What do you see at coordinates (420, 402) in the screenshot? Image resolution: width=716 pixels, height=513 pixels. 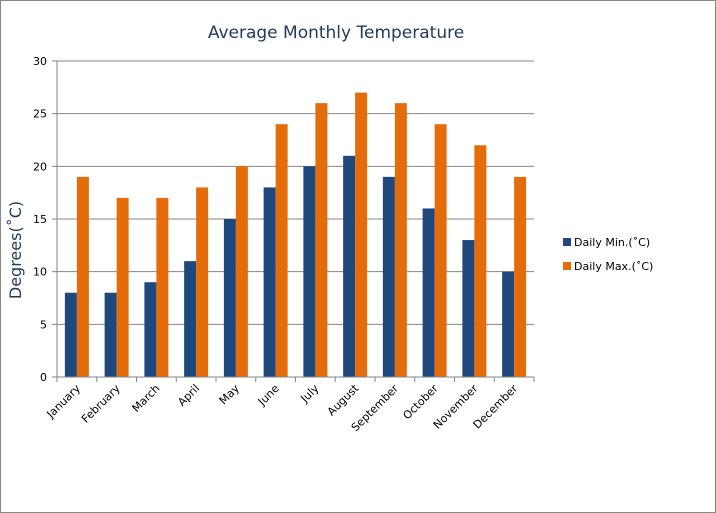 I see `x-tick-label: October` at bounding box center [420, 402].